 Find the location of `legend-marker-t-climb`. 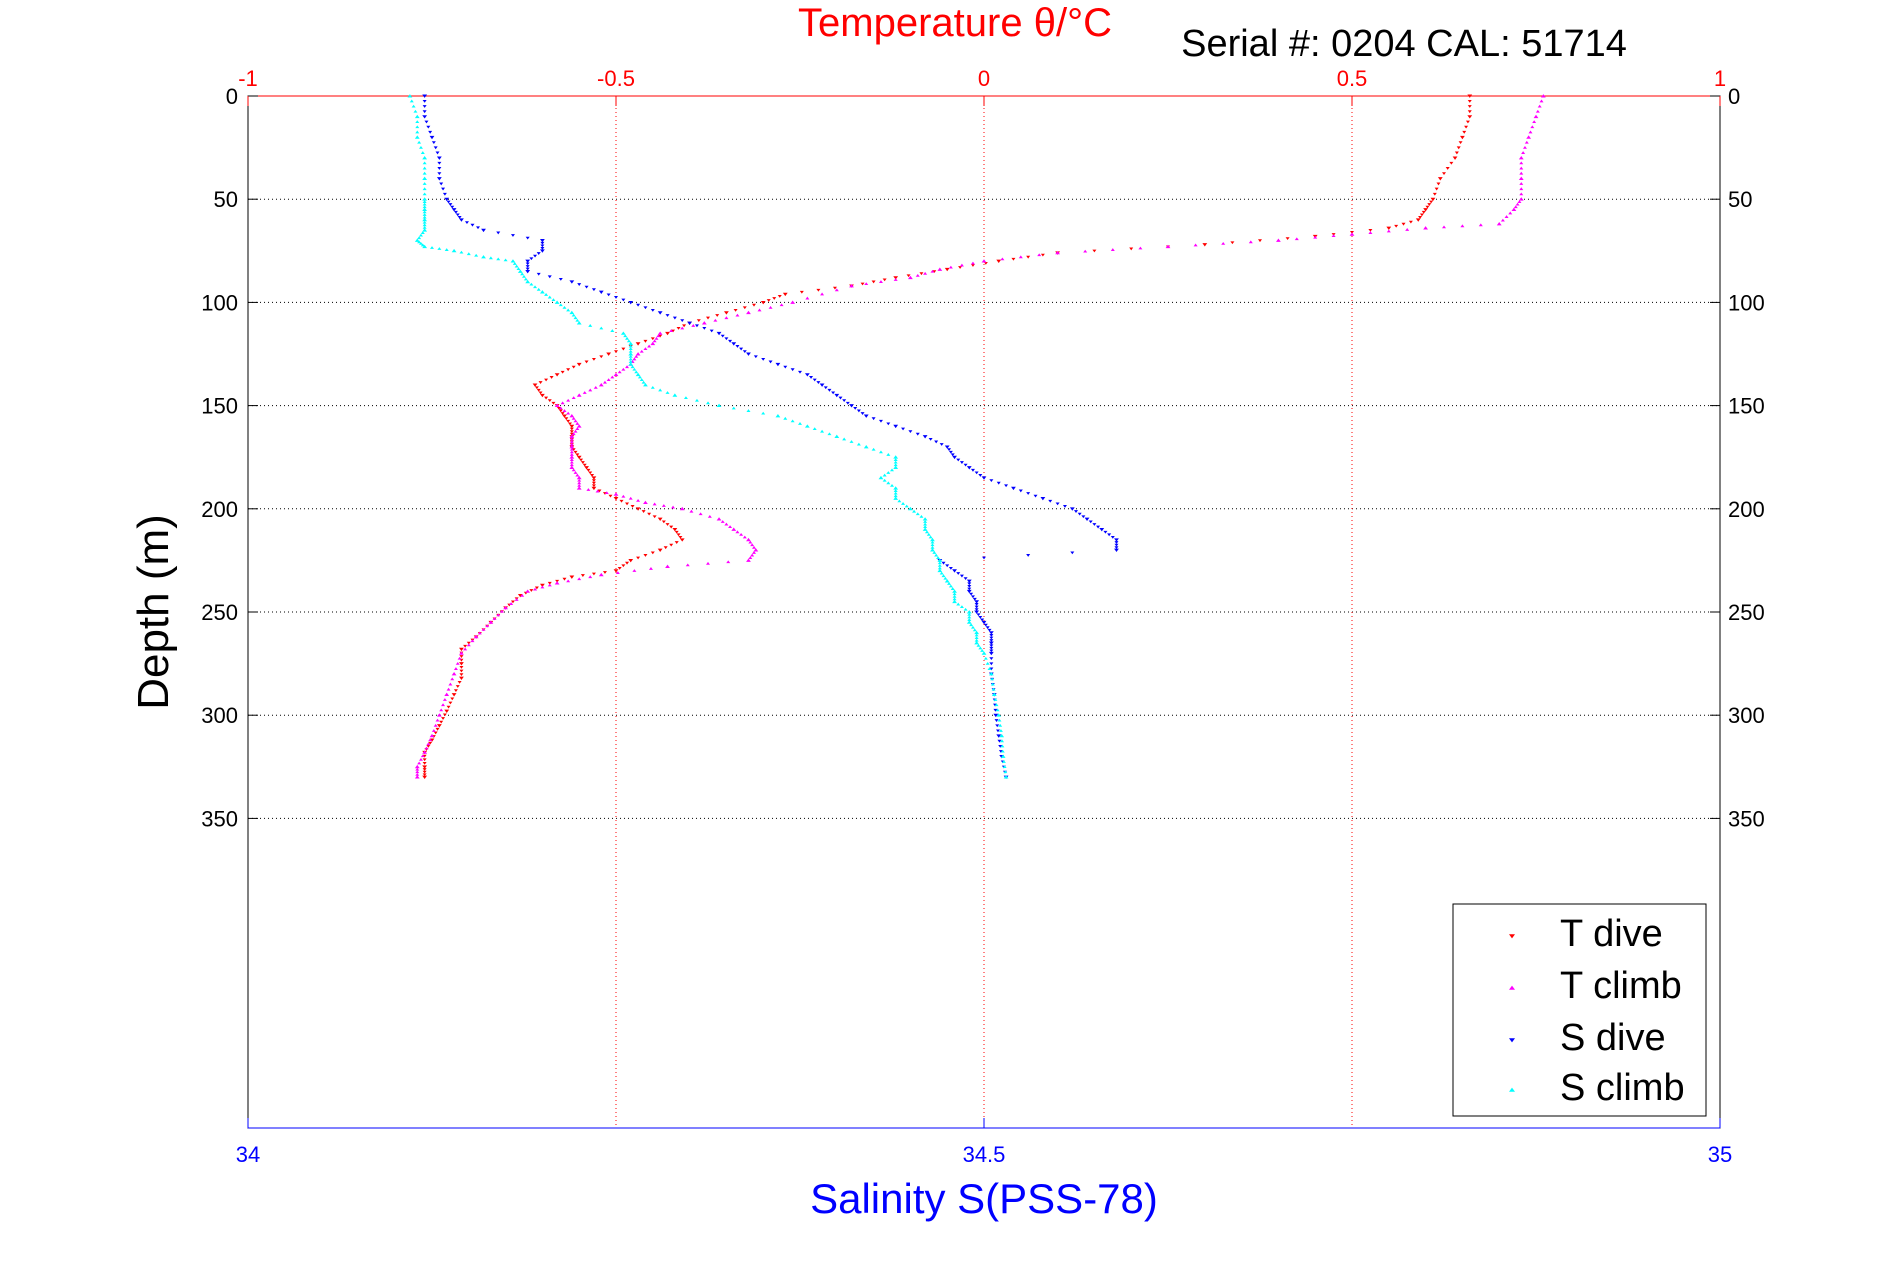

legend-marker-t-climb is located at coordinates (1512, 987).